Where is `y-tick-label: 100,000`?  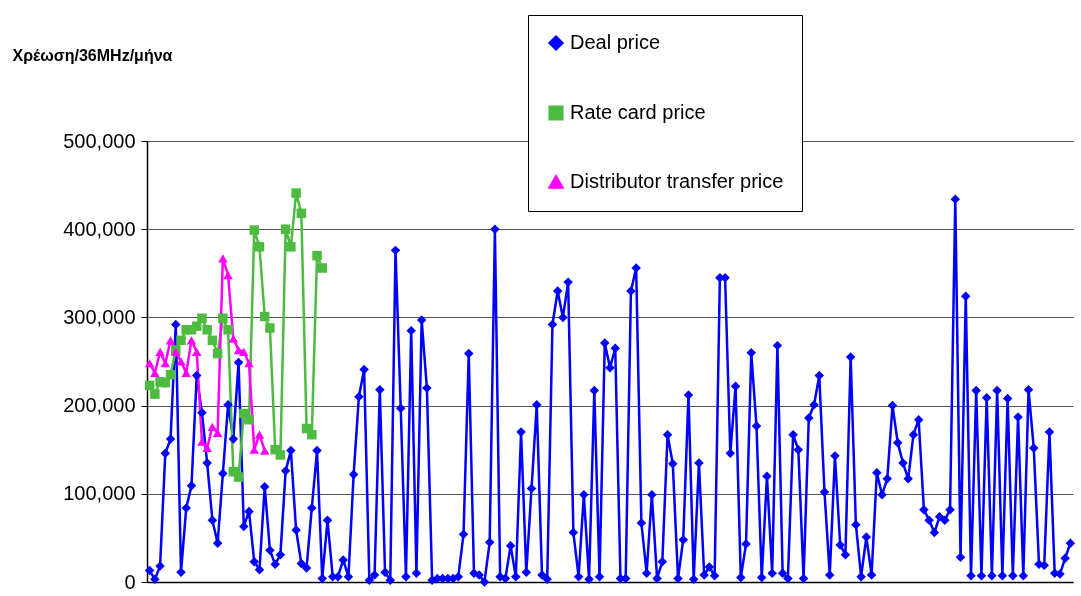 y-tick-label: 100,000 is located at coordinates (99, 493).